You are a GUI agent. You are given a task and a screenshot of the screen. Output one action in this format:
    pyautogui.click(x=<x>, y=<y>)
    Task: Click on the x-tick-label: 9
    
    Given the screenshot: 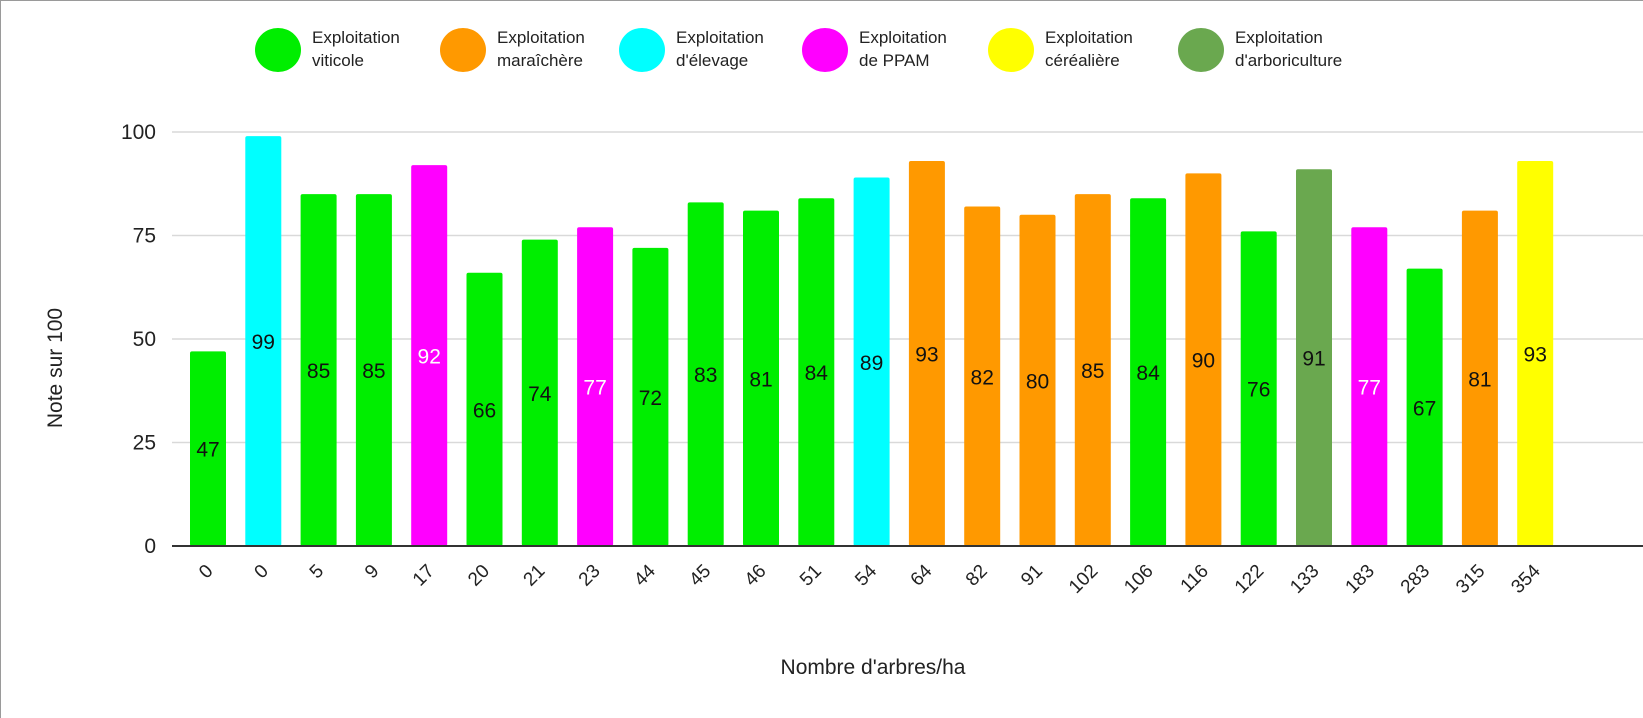 What is the action you would take?
    pyautogui.click(x=372, y=572)
    